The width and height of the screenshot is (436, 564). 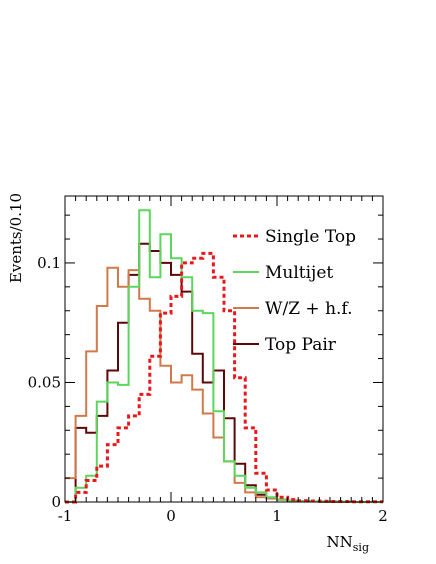 I want to click on x-tick-label: 2, so click(x=383, y=516).